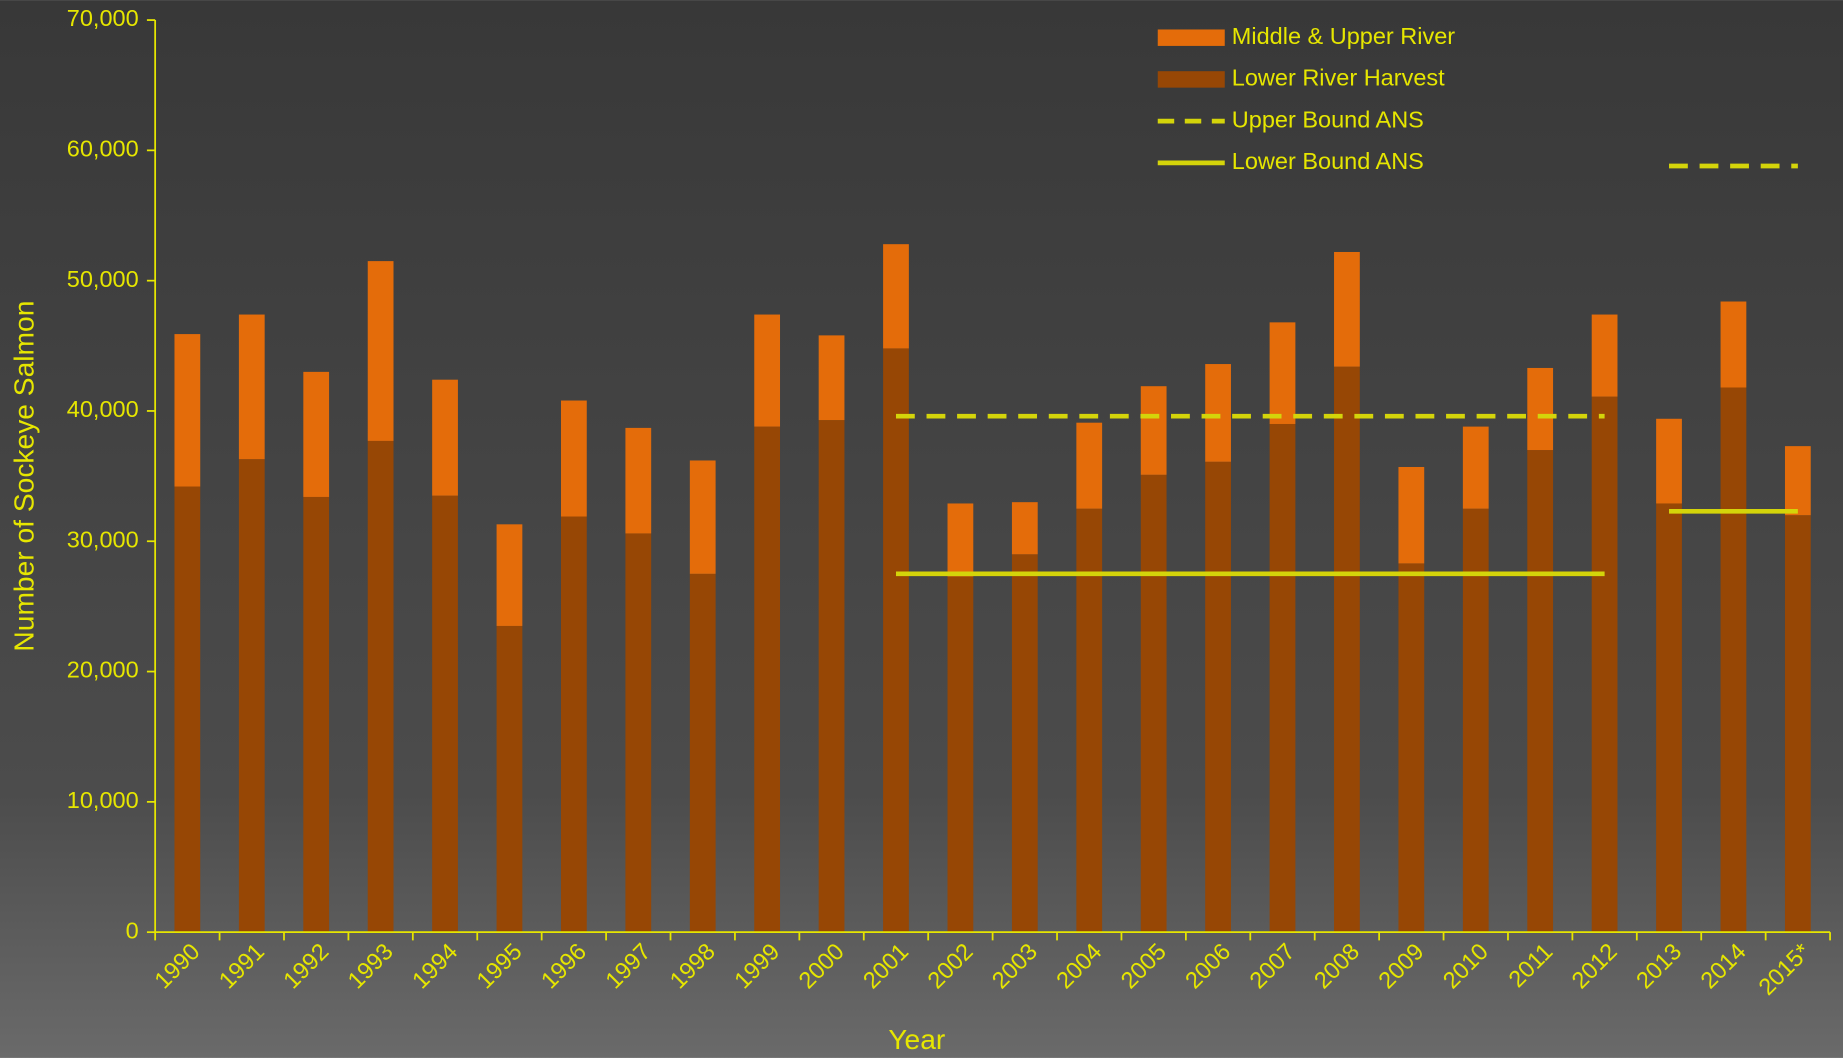  What do you see at coordinates (103, 539) in the screenshot?
I see `y-tick-label: 30,000` at bounding box center [103, 539].